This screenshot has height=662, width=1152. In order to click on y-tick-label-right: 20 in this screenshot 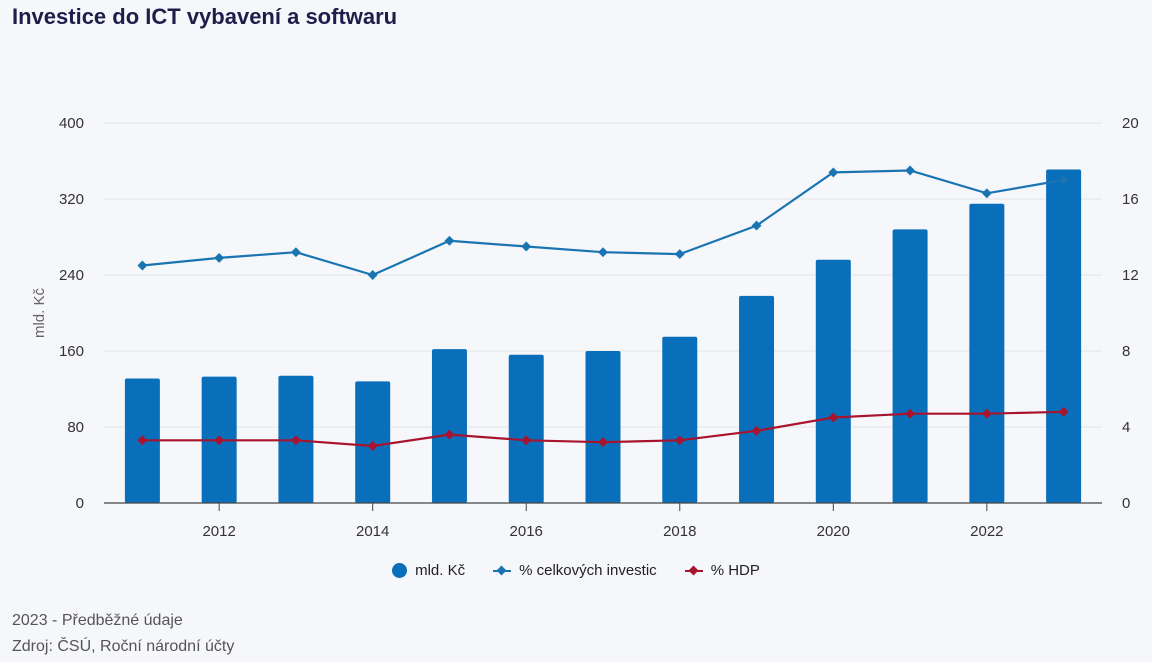, I will do `click(1130, 123)`.